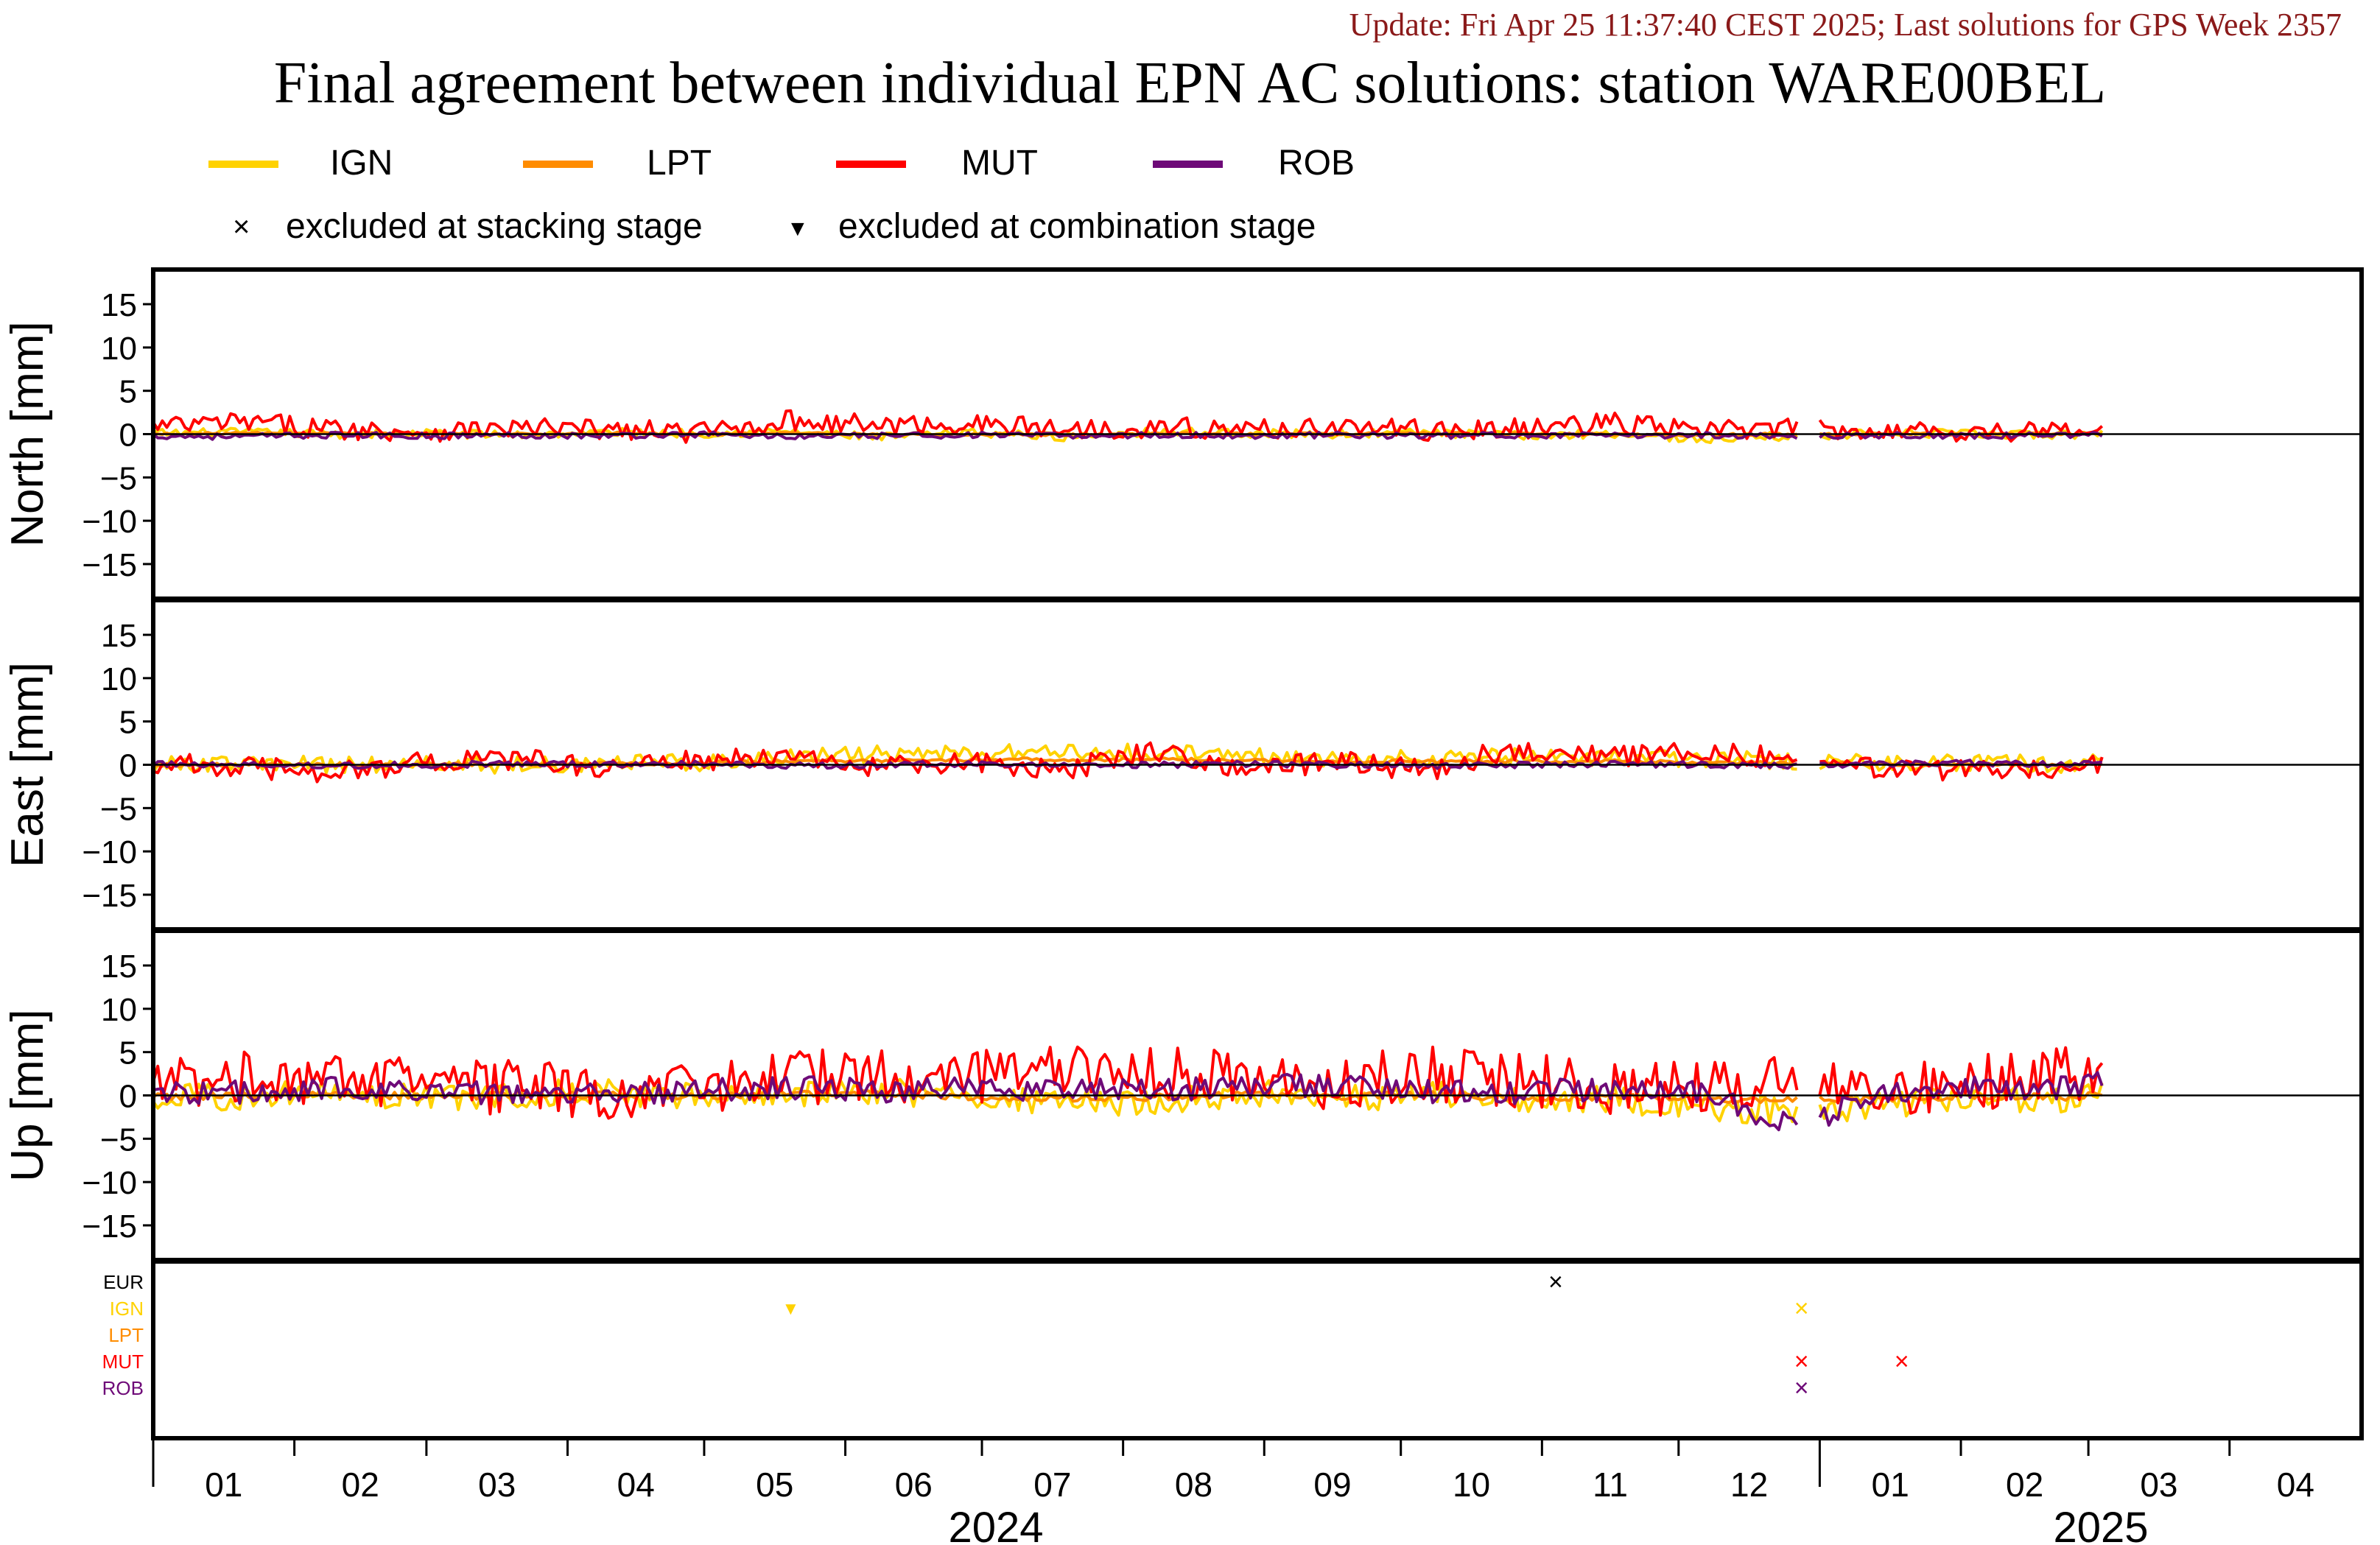  What do you see at coordinates (361, 163) in the screenshot?
I see `legend-label-ign: IGN` at bounding box center [361, 163].